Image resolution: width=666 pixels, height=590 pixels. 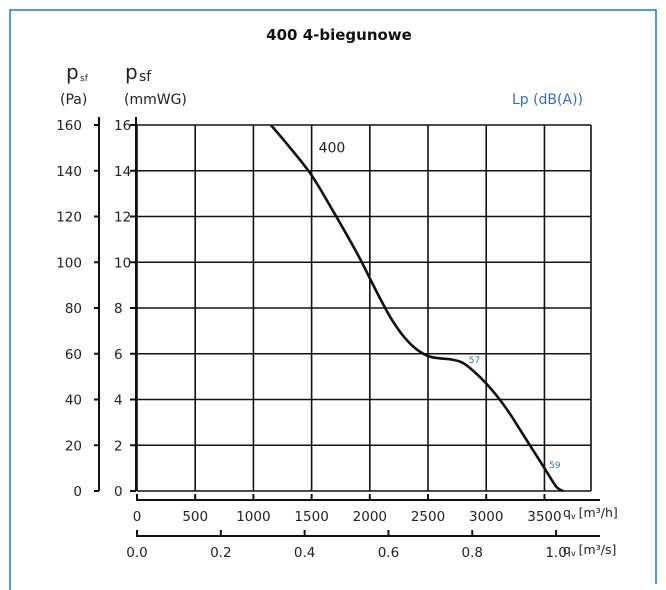 I want to click on y-tick-label-pa: 60, so click(x=73, y=355).